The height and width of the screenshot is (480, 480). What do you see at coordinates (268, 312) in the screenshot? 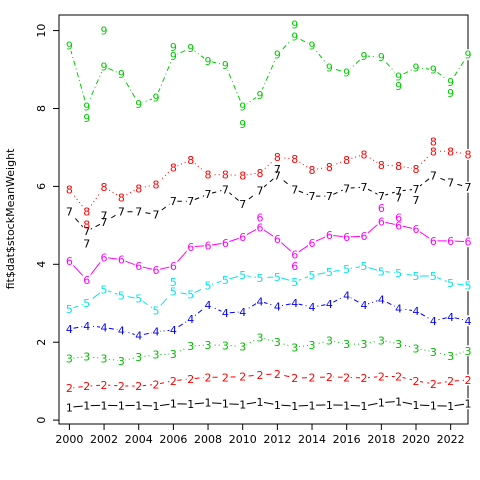
I see `series-4: 4444444444444444444444444` at bounding box center [268, 312].